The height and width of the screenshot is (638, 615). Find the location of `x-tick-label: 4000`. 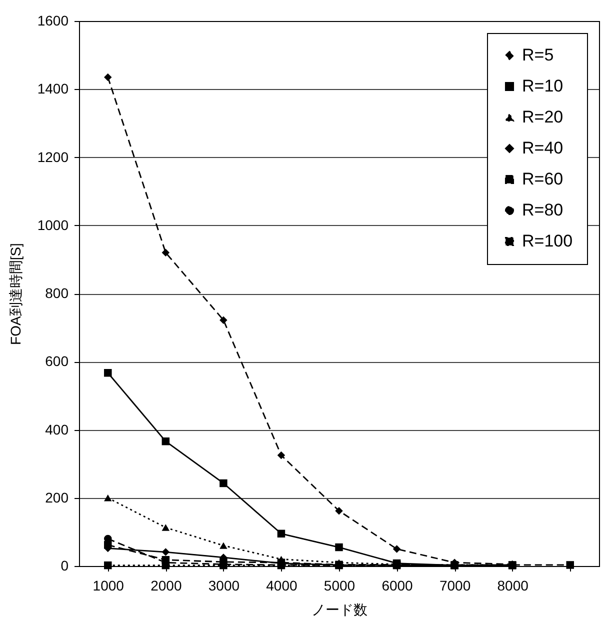

x-tick-label: 4000 is located at coordinates (282, 586).